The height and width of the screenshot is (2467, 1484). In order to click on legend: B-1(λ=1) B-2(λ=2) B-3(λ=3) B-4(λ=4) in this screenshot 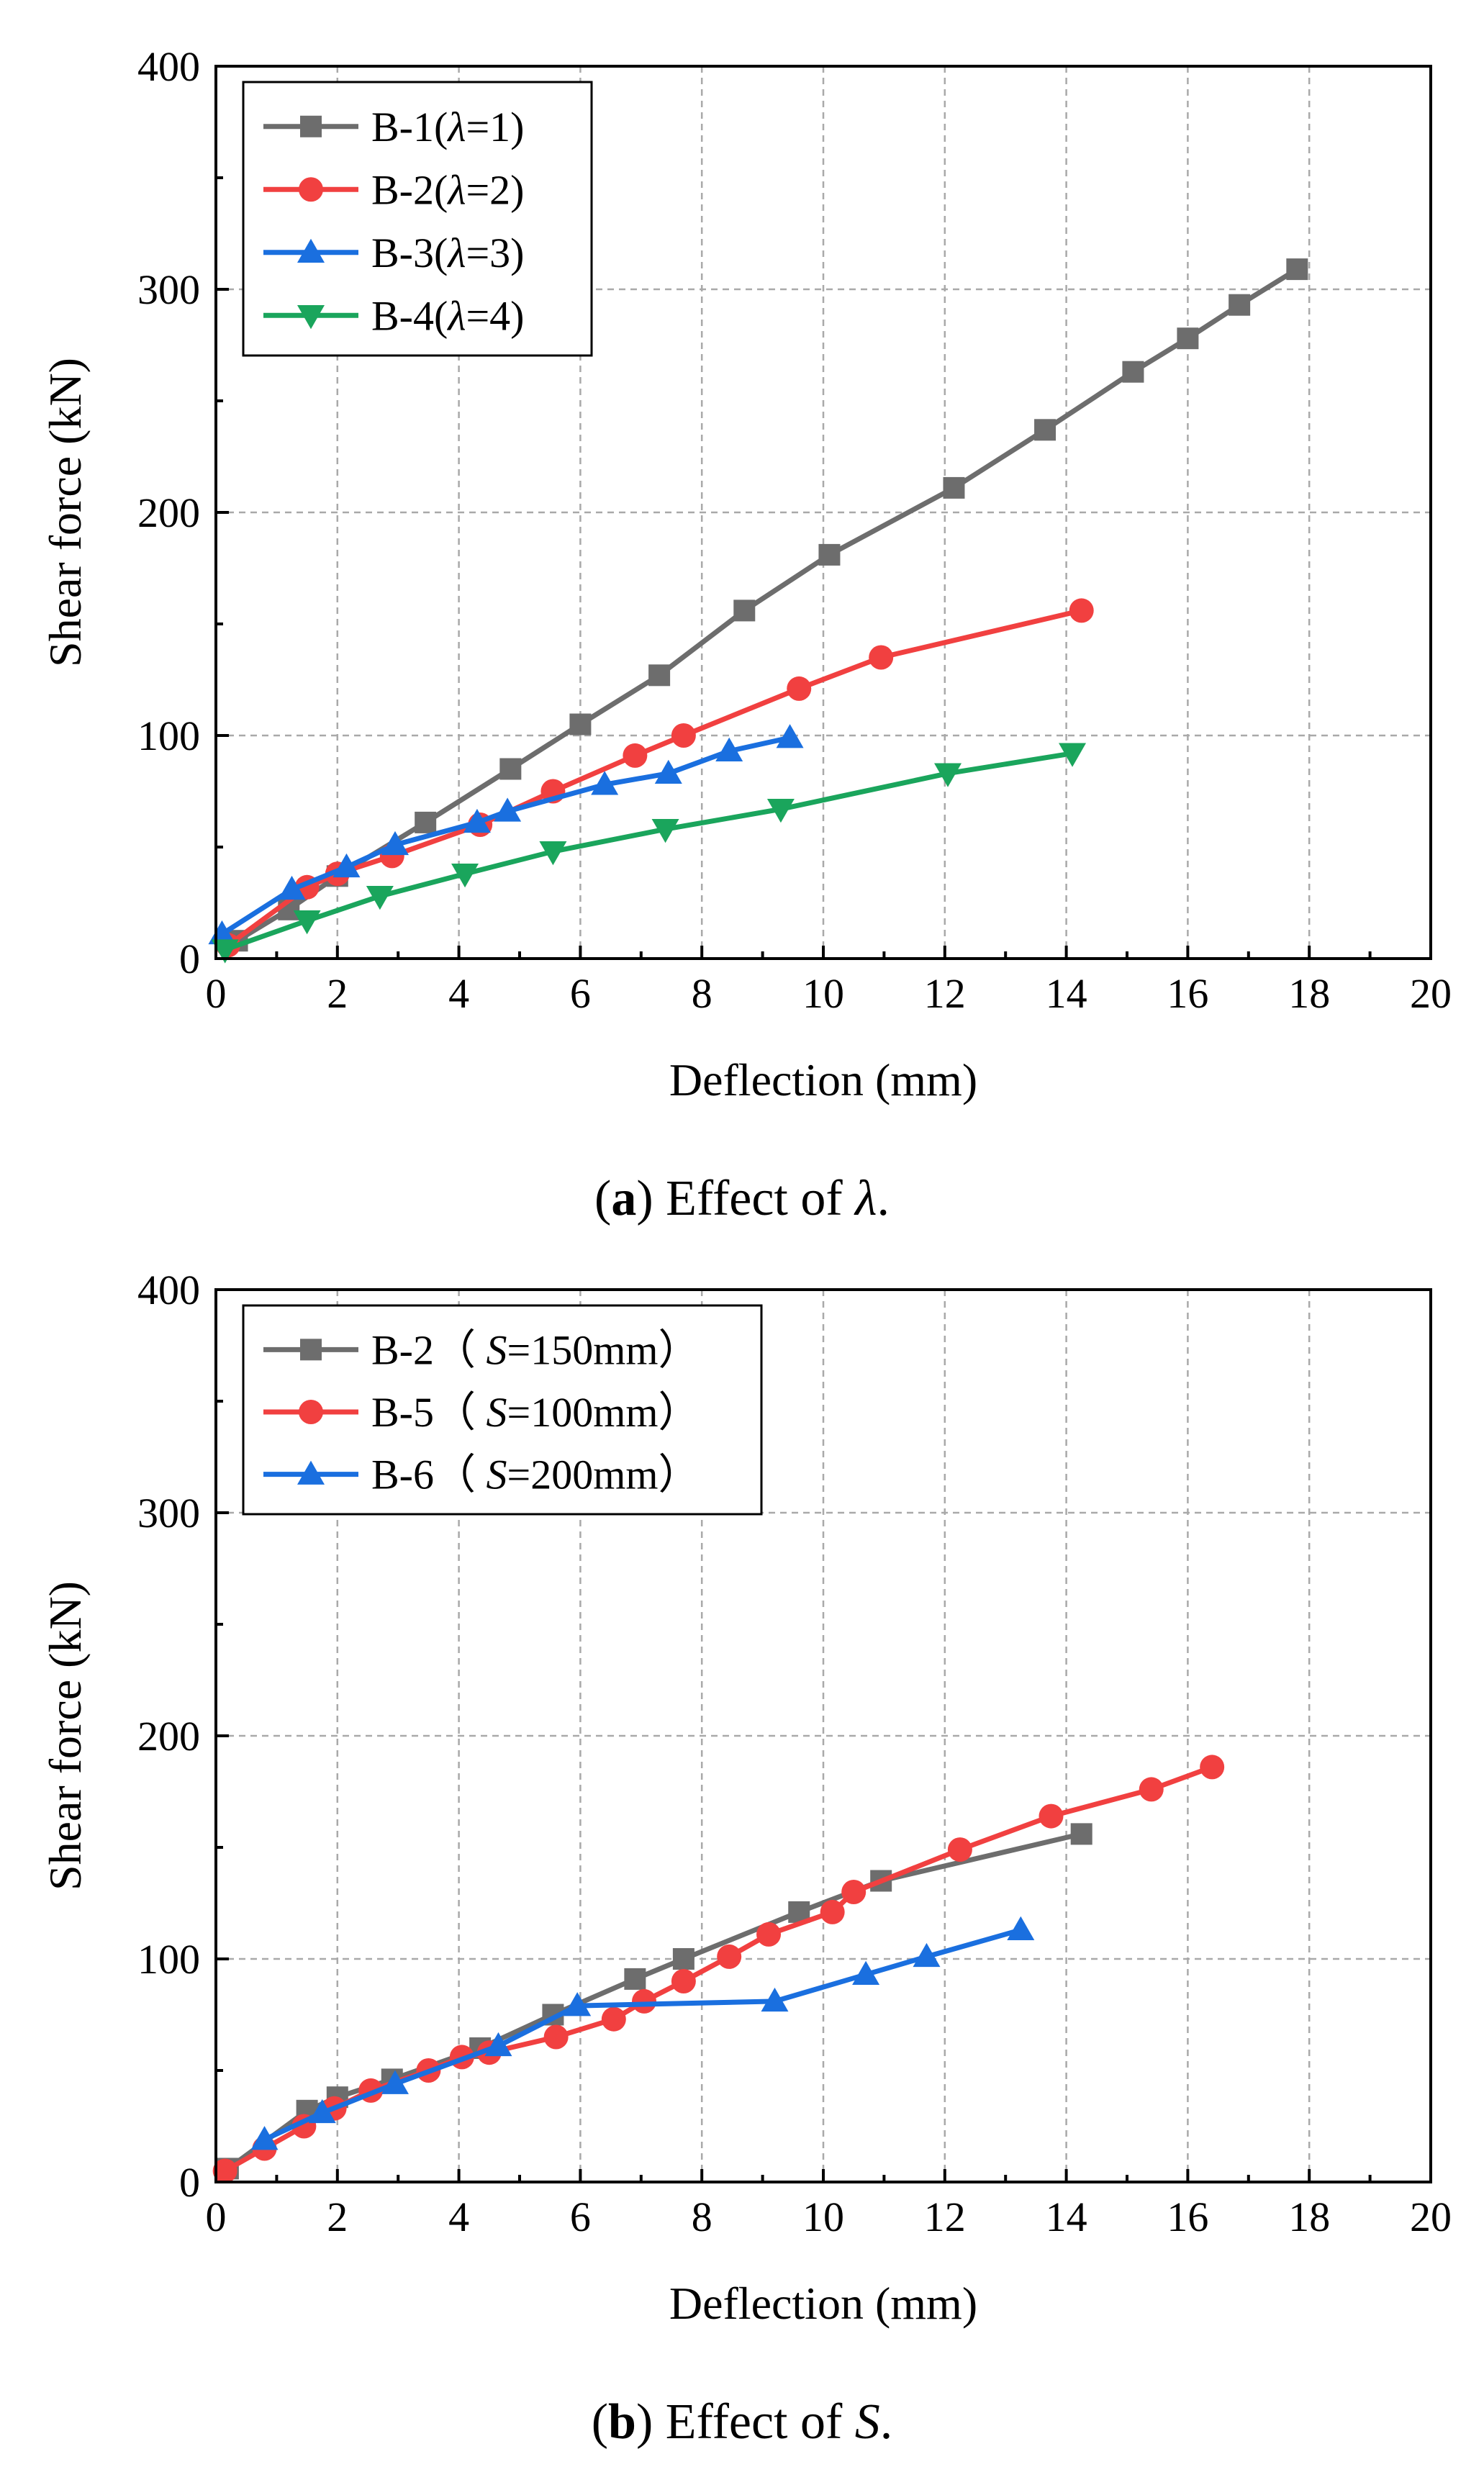, I will do `click(417, 219)`.